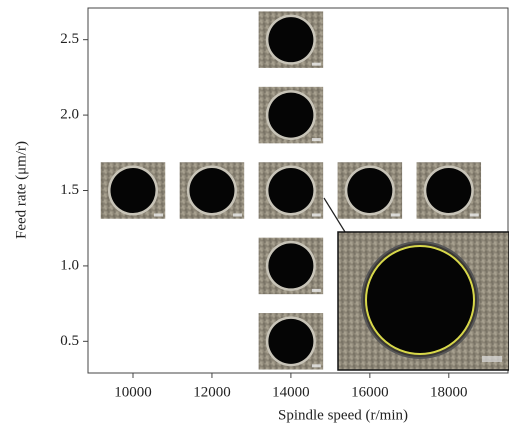 The width and height of the screenshot is (509, 433). Describe the element at coordinates (416, 284) in the screenshot. I see `zoom-inset` at that location.